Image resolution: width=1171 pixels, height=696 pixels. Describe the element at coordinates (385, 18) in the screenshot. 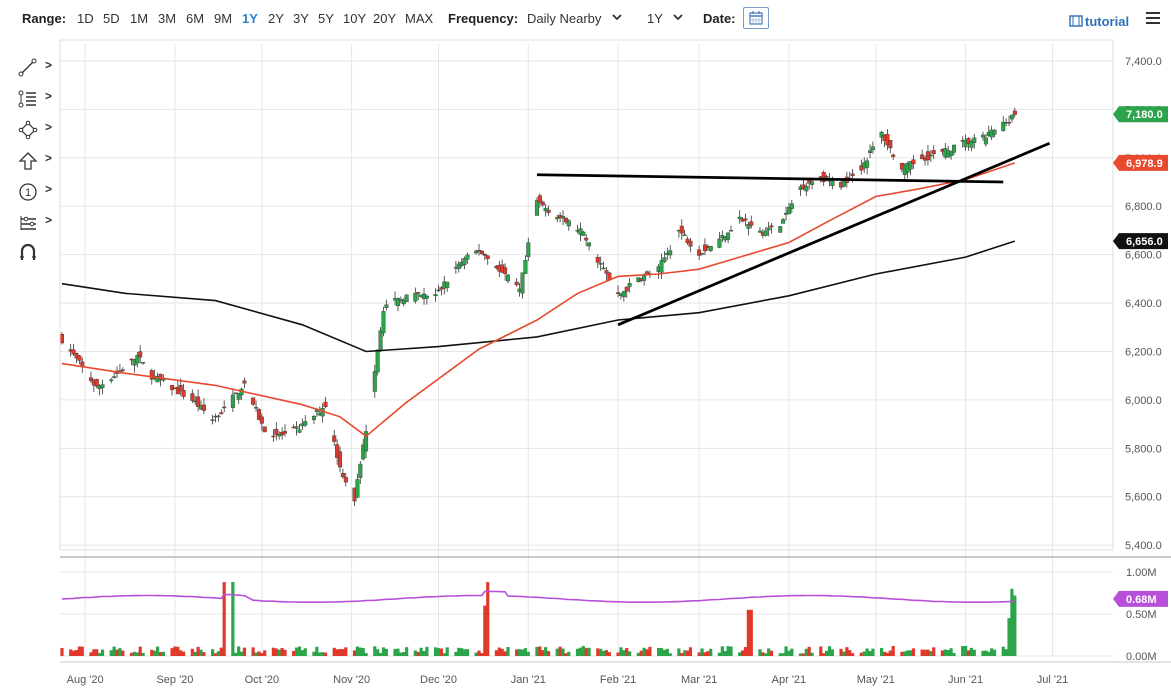

I see `range-20y-button: 20Y` at that location.